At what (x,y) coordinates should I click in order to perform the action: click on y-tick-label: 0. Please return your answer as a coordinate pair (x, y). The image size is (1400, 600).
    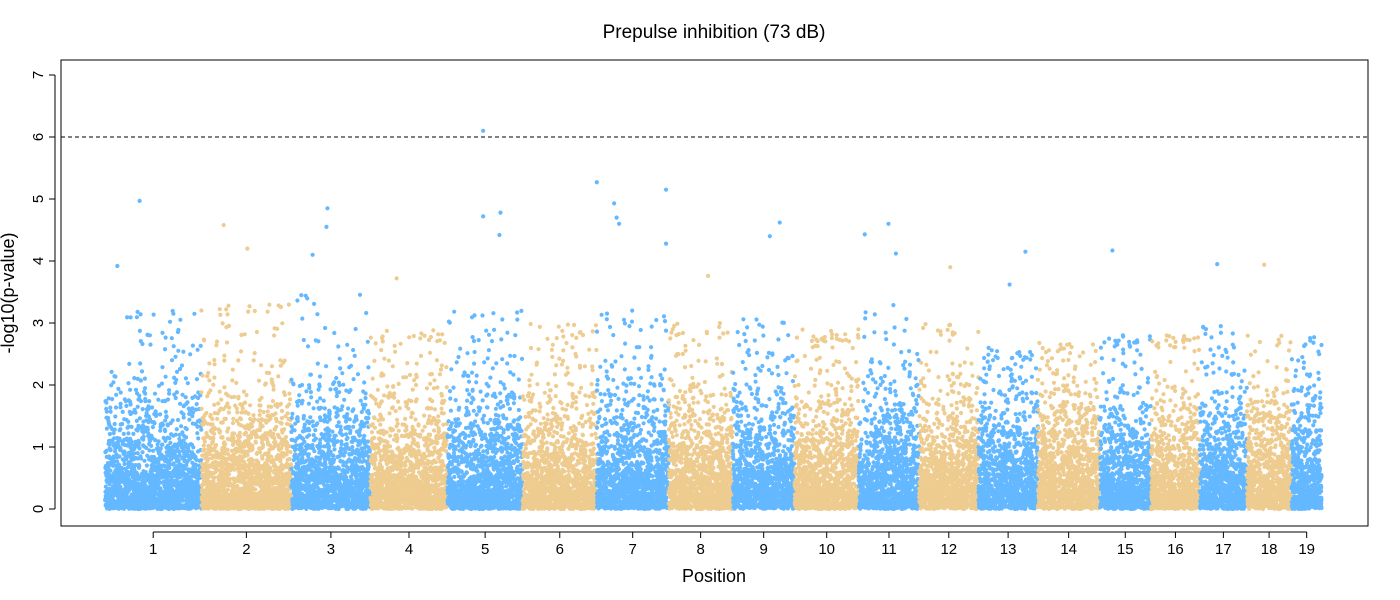
    Looking at the image, I should click on (38, 509).